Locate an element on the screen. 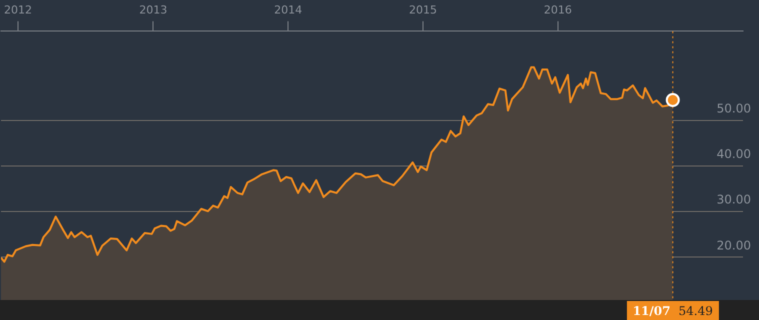  y-tick-label: 40.00 is located at coordinates (733, 154).